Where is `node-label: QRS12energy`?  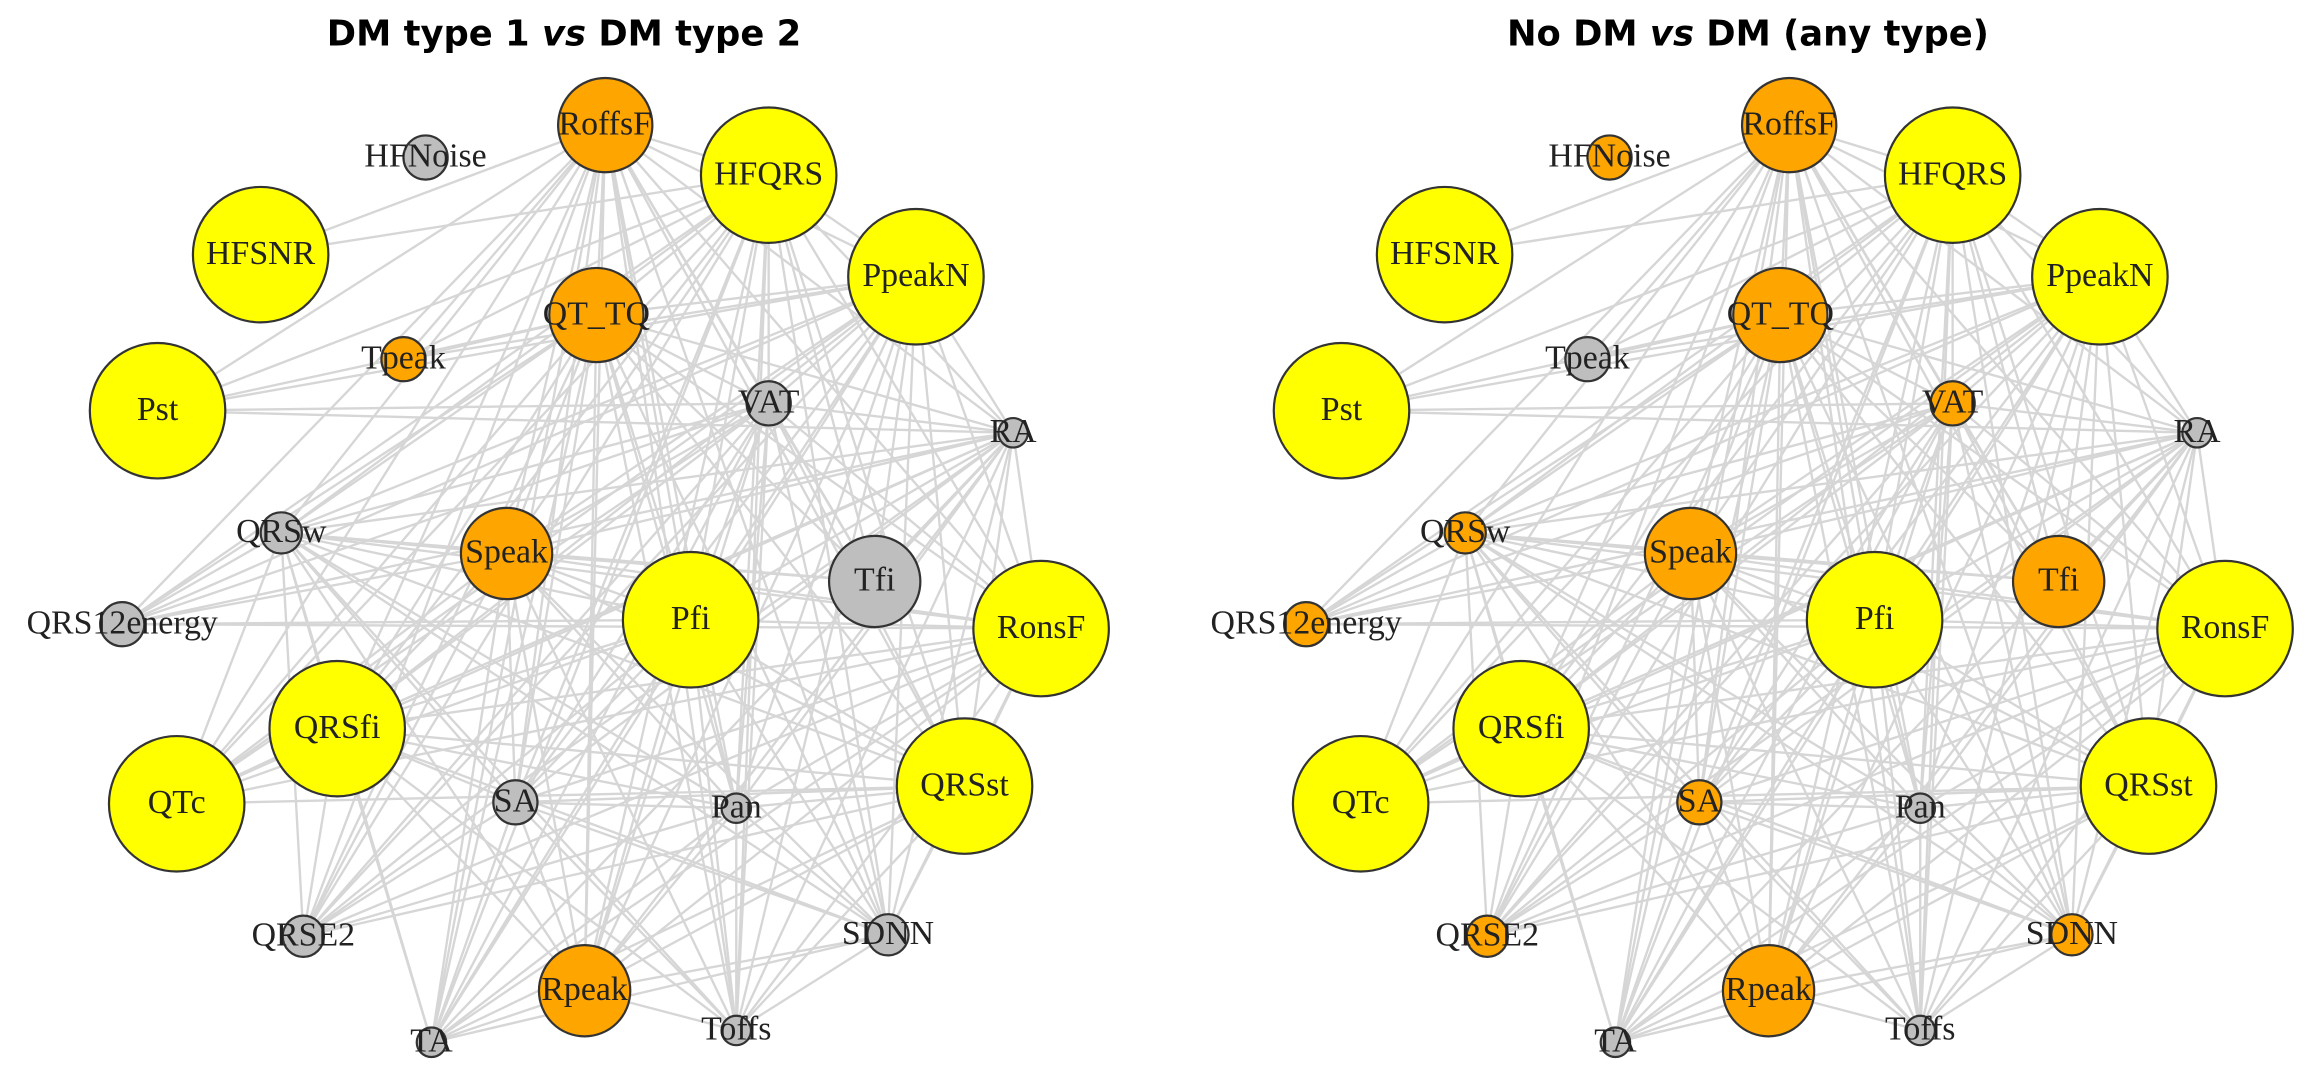 node-label: QRS12energy is located at coordinates (1306, 622).